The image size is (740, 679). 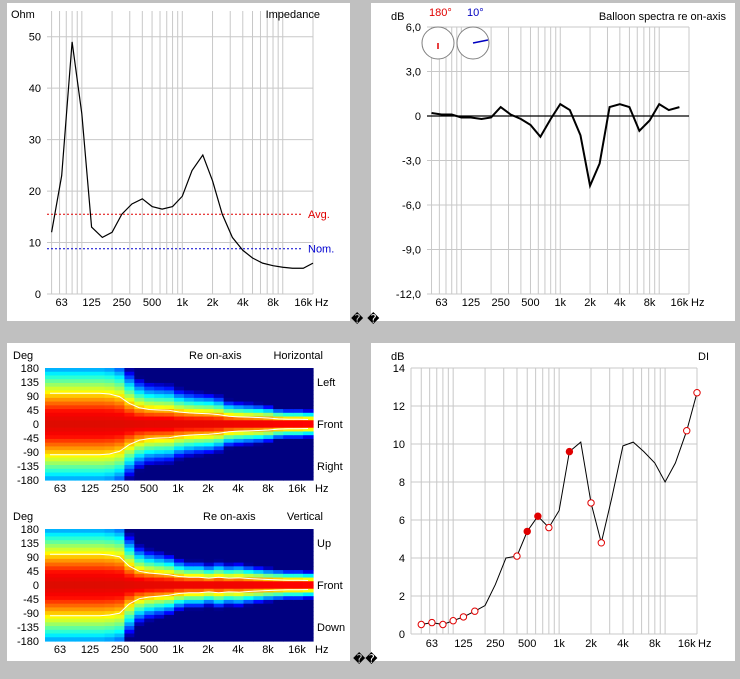 I want to click on x-tick-label: 125, so click(x=90, y=489).